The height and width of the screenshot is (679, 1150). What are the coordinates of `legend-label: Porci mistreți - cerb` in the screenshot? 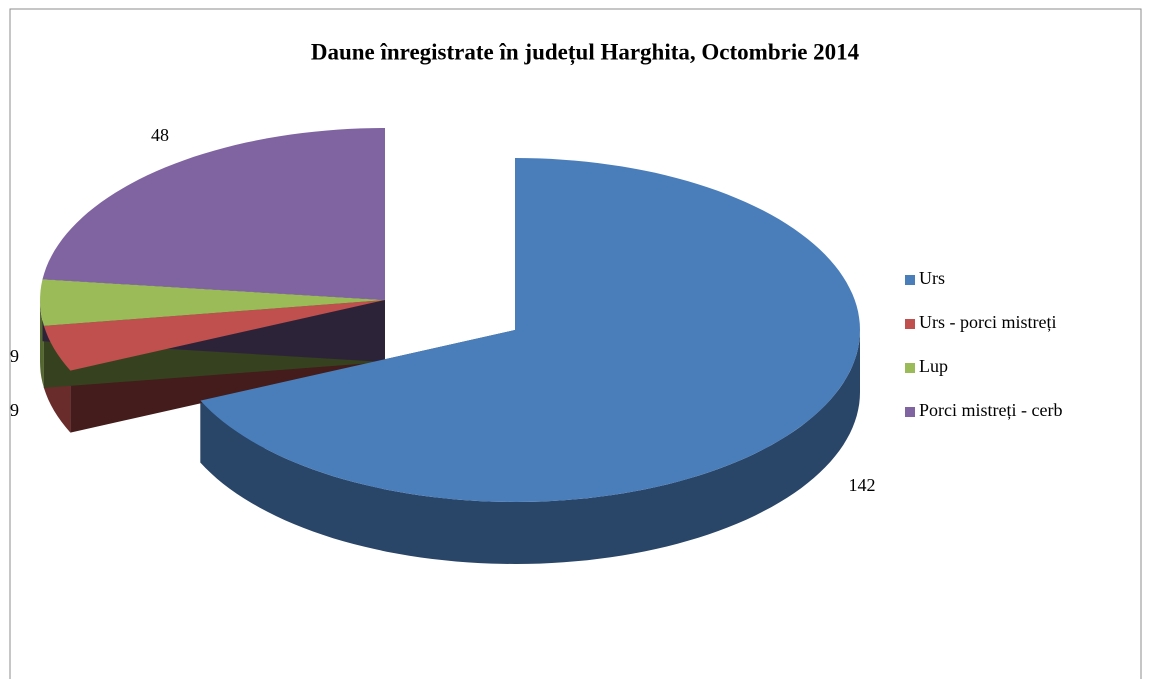 It's located at (990, 410).